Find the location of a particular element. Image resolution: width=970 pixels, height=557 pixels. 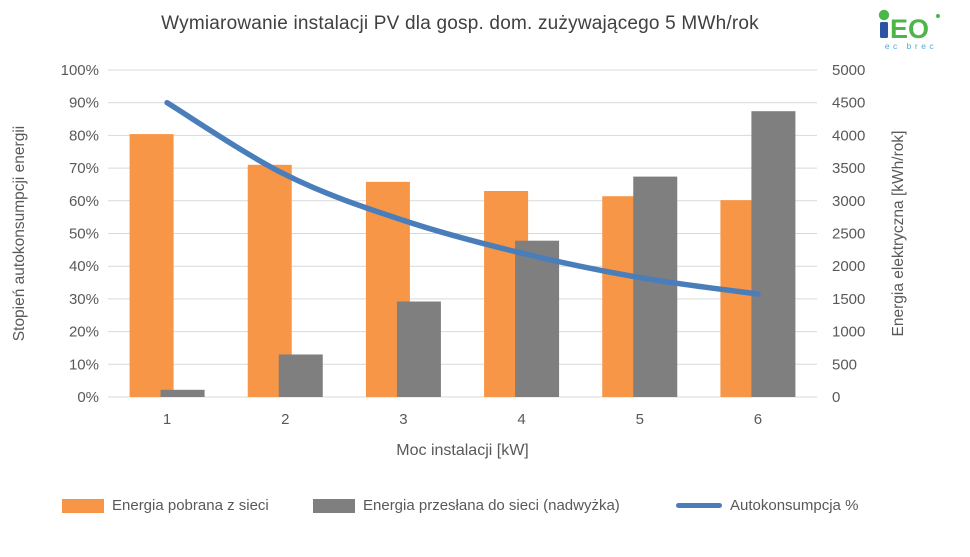

y-right-tick-label: 2000 is located at coordinates (848, 266).